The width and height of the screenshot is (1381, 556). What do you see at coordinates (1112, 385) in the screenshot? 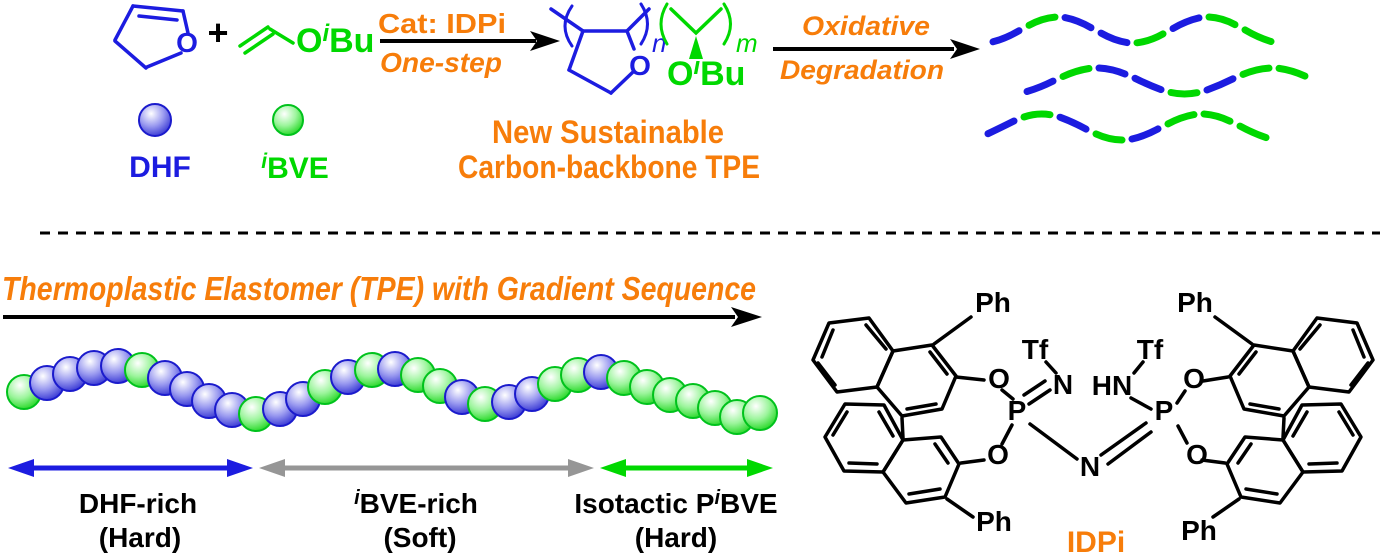
I see `hn-label-right: HN` at bounding box center [1112, 385].